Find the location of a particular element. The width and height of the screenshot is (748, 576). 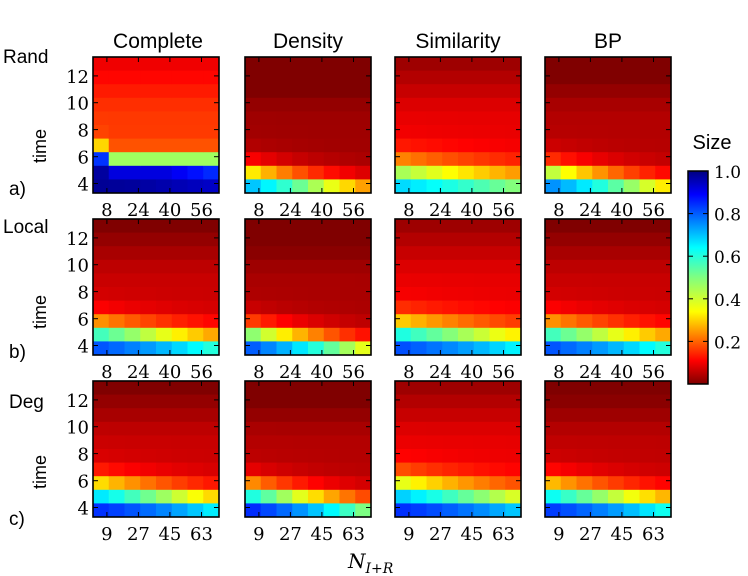

panel-3-2: 9 27 45 63 is located at coordinates (308, 462).